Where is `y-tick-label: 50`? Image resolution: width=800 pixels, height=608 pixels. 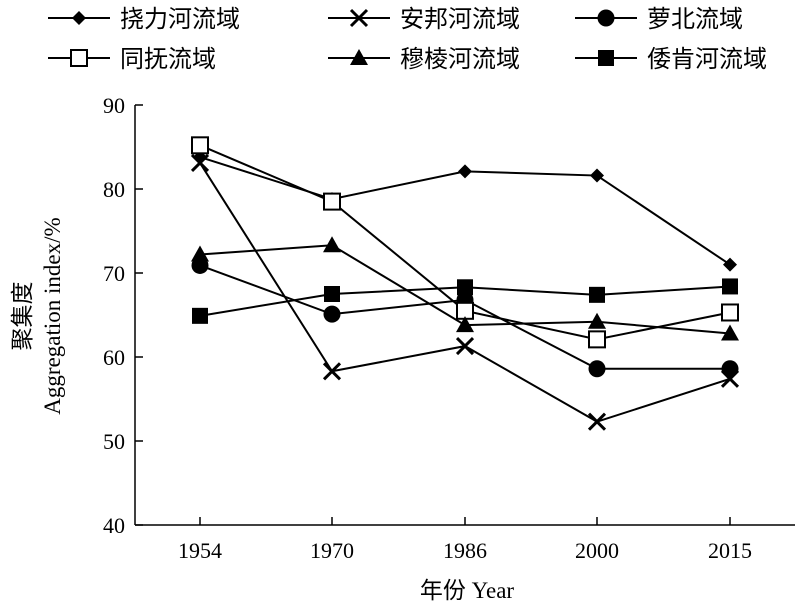
y-tick-label: 50 is located at coordinates (114, 441).